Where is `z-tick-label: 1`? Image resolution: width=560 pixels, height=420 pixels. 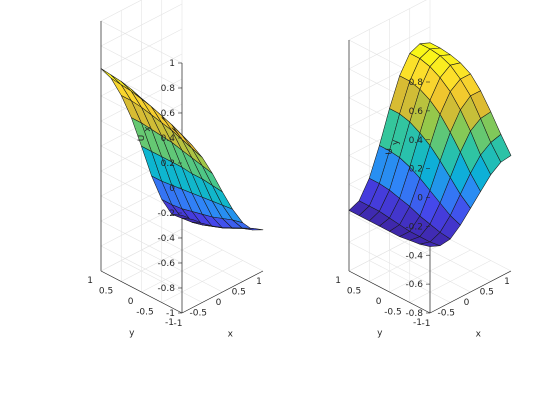
z-tick-label: 1 is located at coordinates (172, 64).